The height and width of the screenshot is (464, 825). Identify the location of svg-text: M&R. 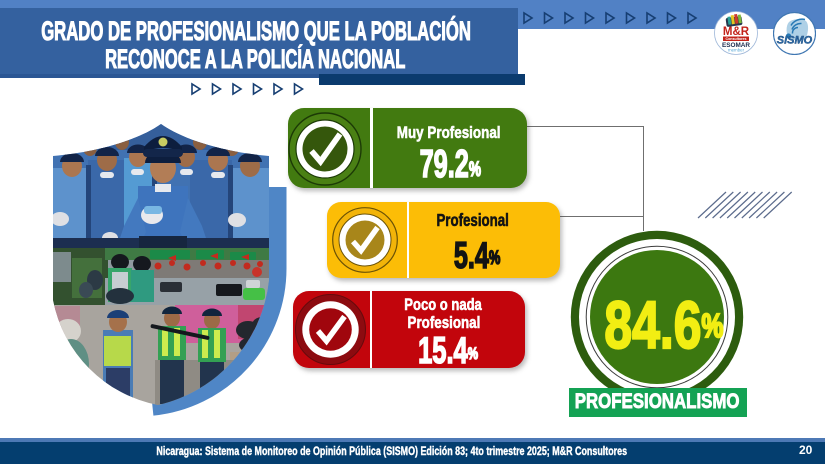
(736, 32).